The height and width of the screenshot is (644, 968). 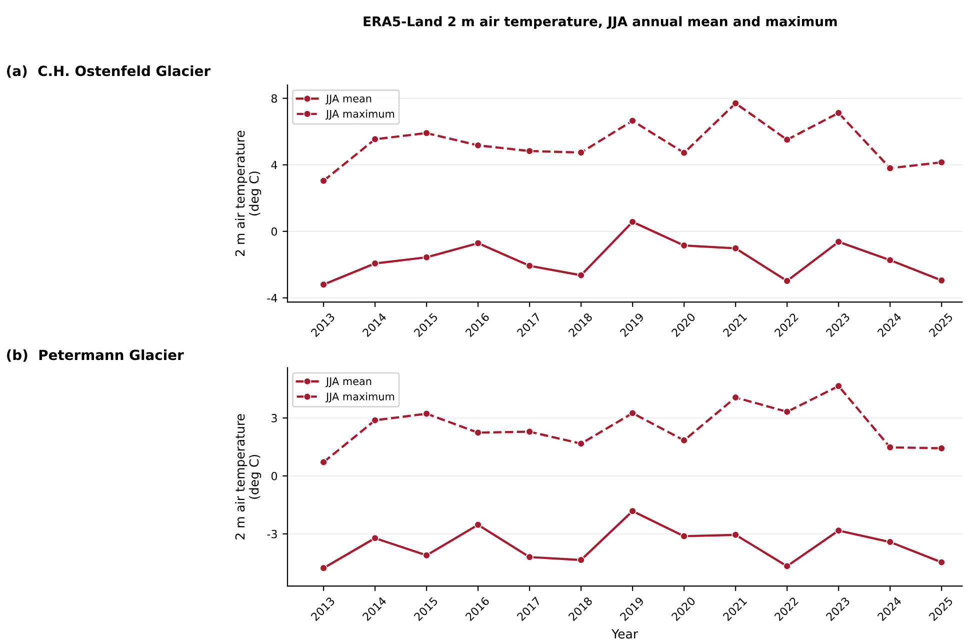 What do you see at coordinates (274, 165) in the screenshot?
I see `y-tick-label: 4` at bounding box center [274, 165].